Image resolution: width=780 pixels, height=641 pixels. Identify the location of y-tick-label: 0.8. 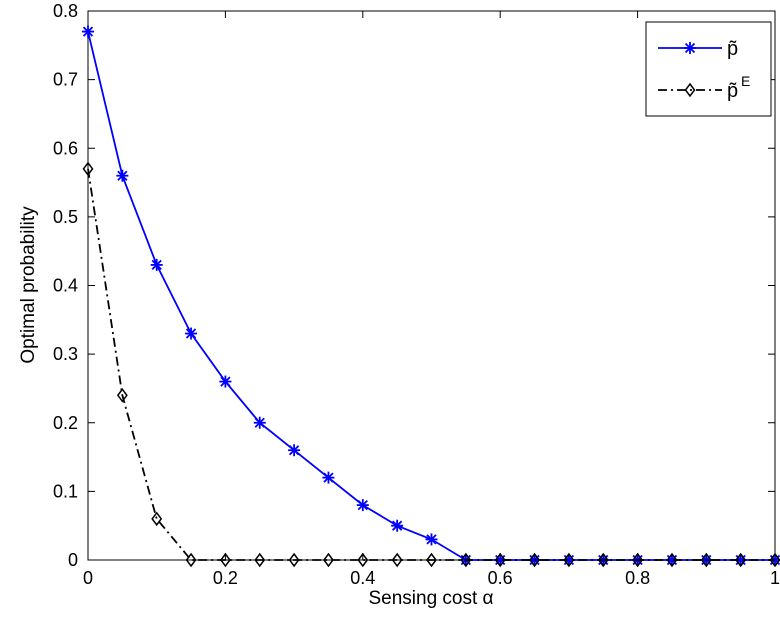
(65, 11).